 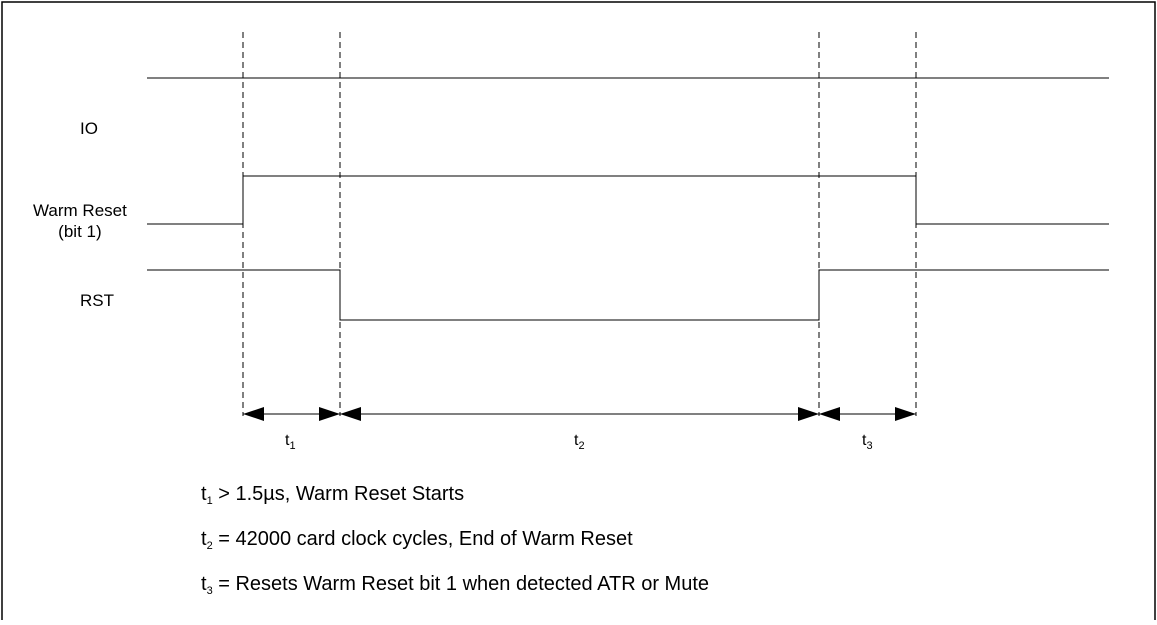 What do you see at coordinates (867, 414) in the screenshot?
I see `t3-arrow` at bounding box center [867, 414].